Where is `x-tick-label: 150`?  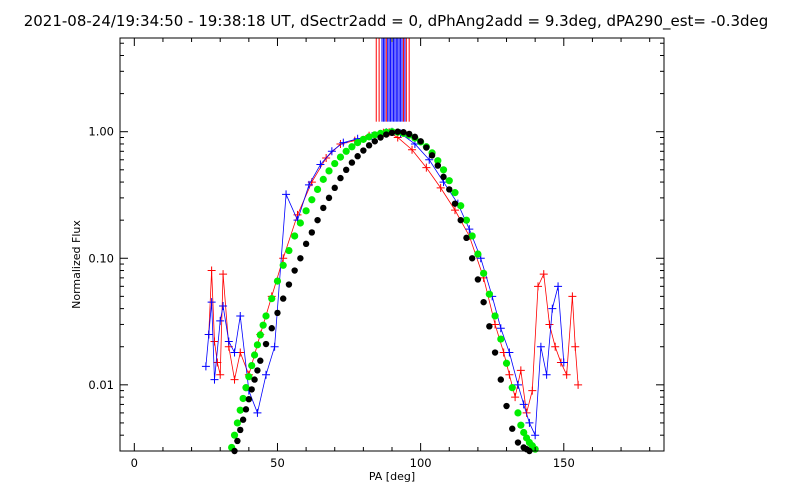 x-tick-label: 150 is located at coordinates (564, 463).